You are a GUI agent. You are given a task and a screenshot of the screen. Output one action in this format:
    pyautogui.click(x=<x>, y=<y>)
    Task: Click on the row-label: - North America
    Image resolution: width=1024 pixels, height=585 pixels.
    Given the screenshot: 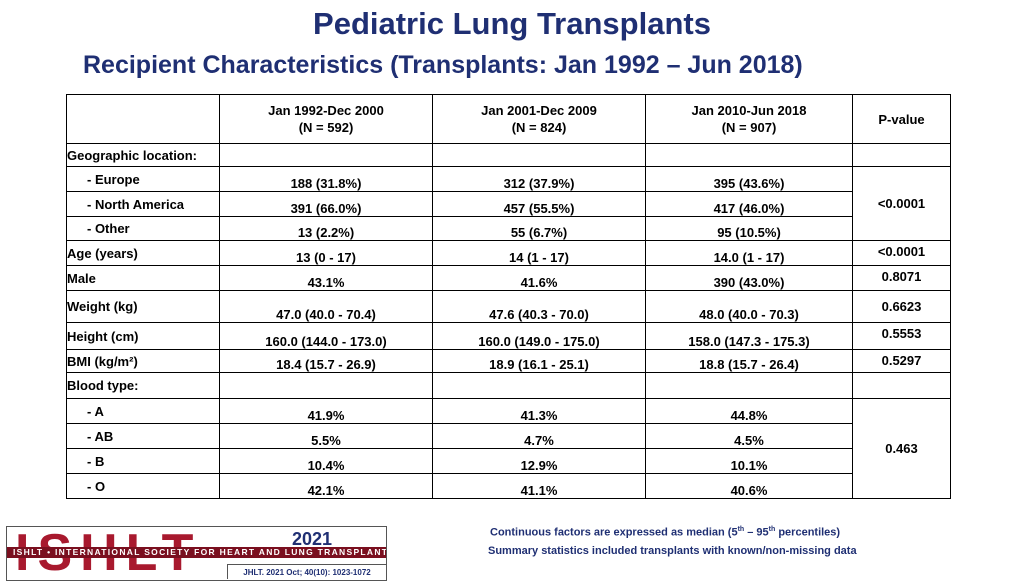 What is the action you would take?
    pyautogui.click(x=143, y=204)
    